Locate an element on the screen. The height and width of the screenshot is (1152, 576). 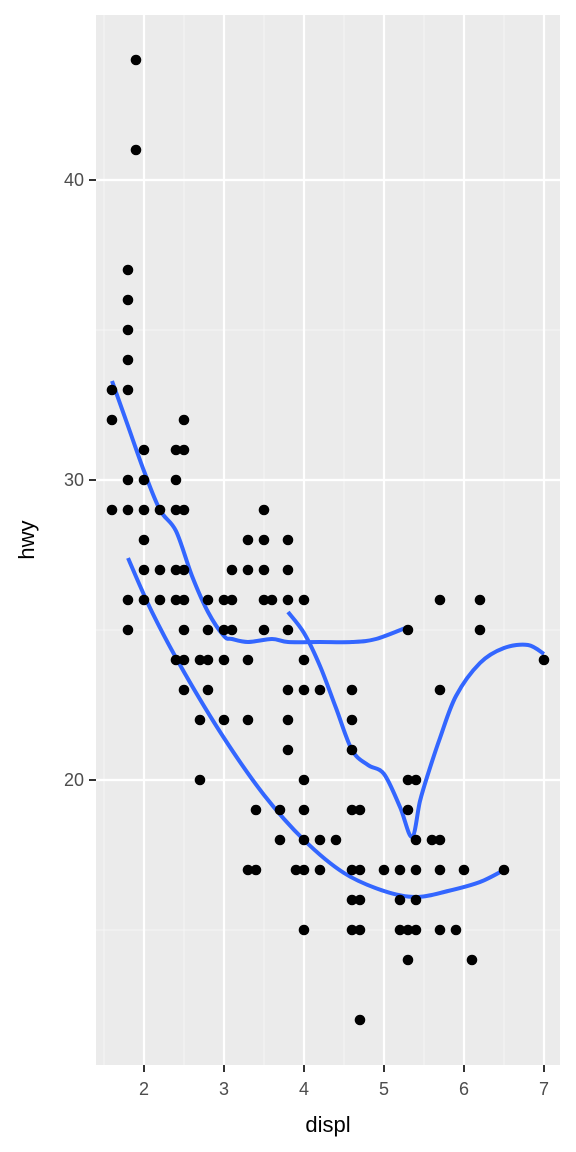
y-tick-label: 40 is located at coordinates (74, 180).